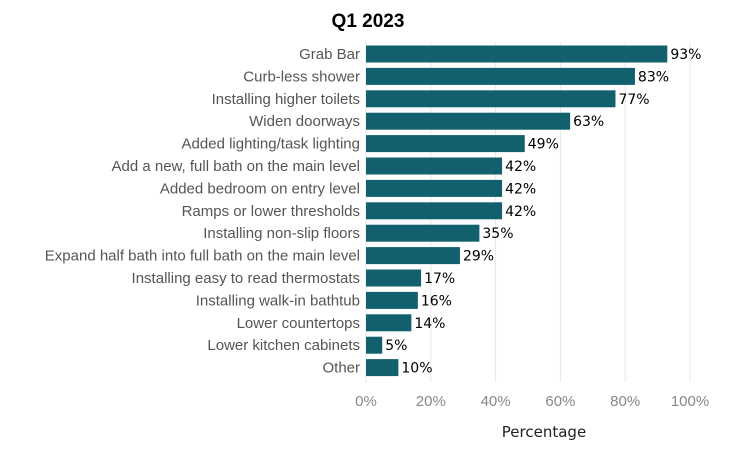 This screenshot has width=735, height=450. I want to click on value-label: 29%, so click(478, 257).